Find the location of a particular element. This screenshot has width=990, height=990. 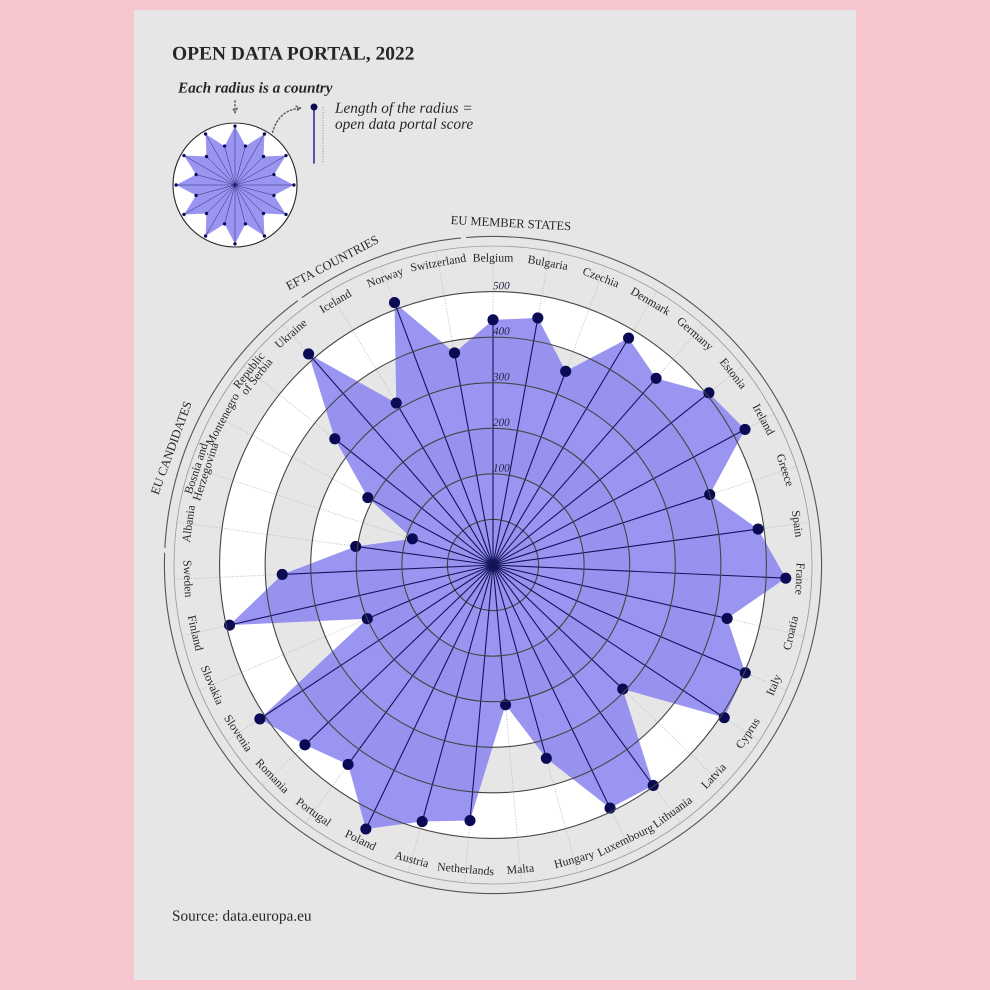

spoke-label: Greece is located at coordinates (785, 470).